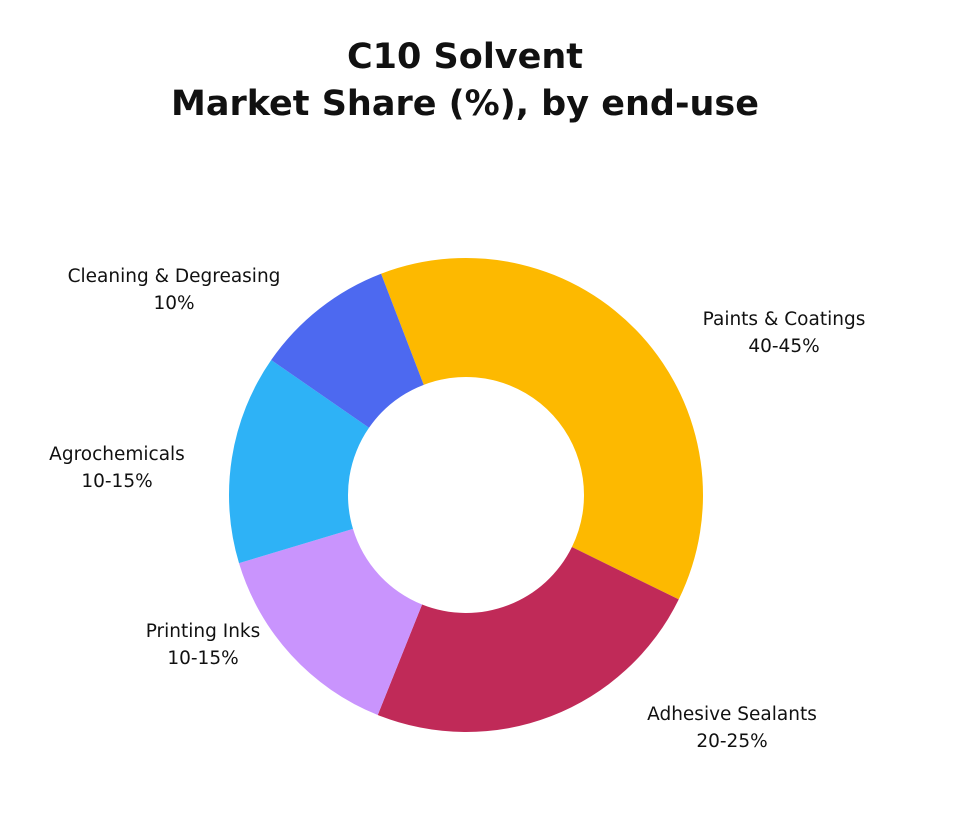 The width and height of the screenshot is (974, 835). Describe the element at coordinates (465, 104) in the screenshot. I see `chart-title: Market Share (%), by end-use` at that location.